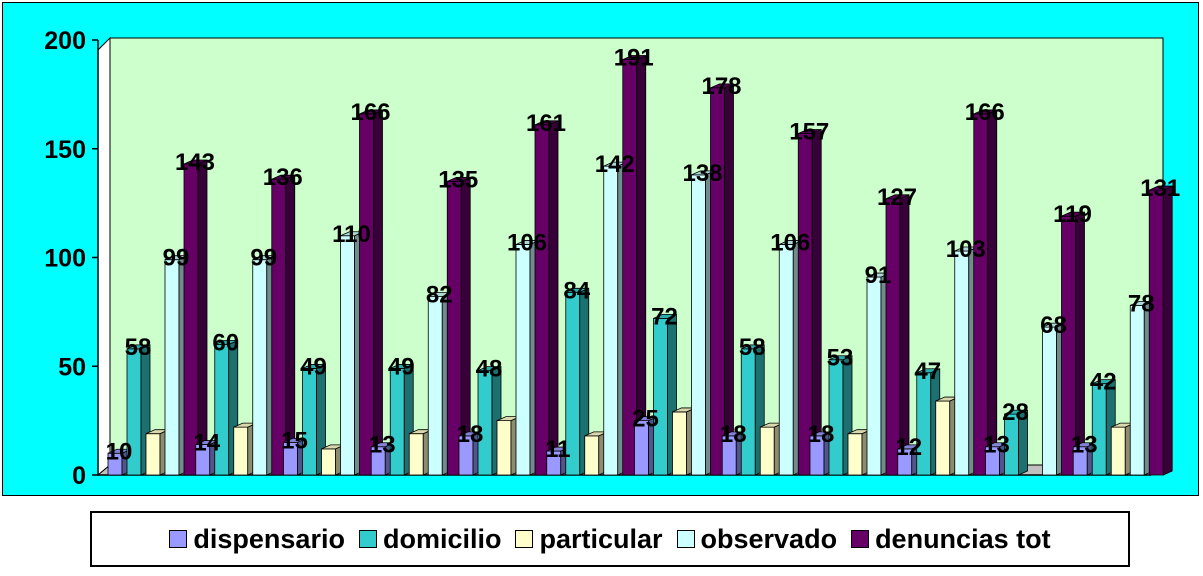 The height and width of the screenshot is (576, 1203). I want to click on data-label: 11, so click(557, 449).